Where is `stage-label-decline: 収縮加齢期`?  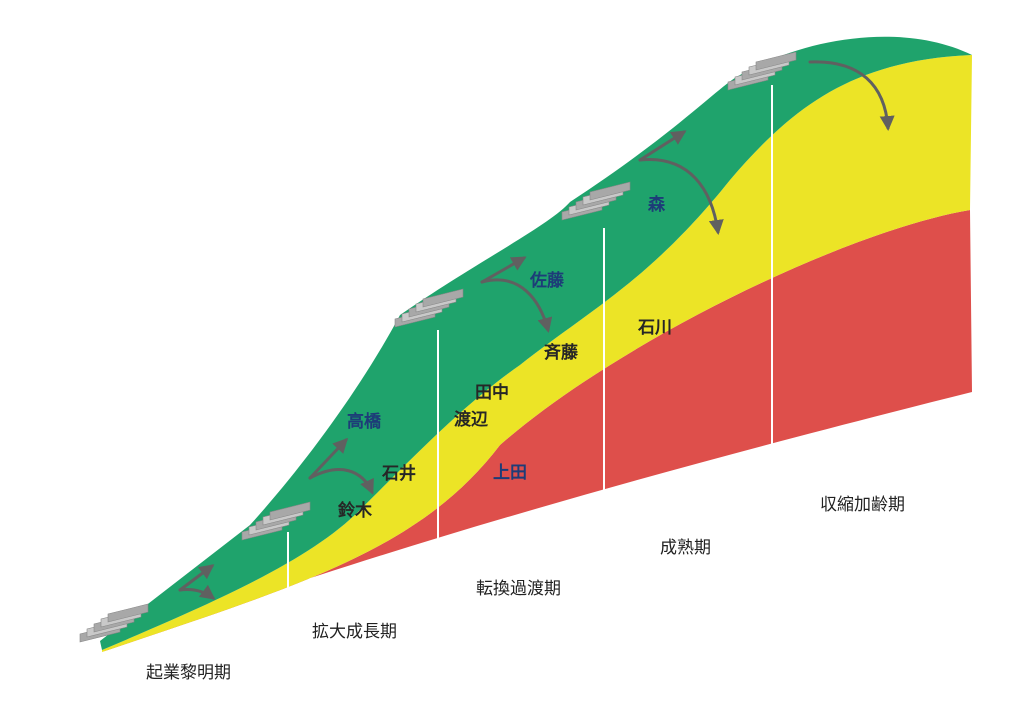
stage-label-decline: 収縮加齢期 is located at coordinates (862, 505).